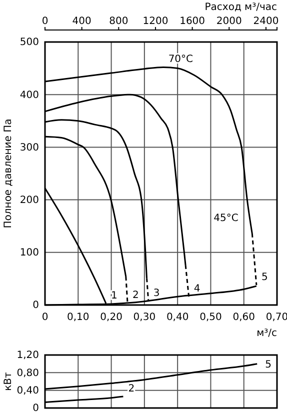 The image size is (287, 415). Describe the element at coordinates (177, 318) in the screenshot. I see `x-tick-label: 0,40` at that location.